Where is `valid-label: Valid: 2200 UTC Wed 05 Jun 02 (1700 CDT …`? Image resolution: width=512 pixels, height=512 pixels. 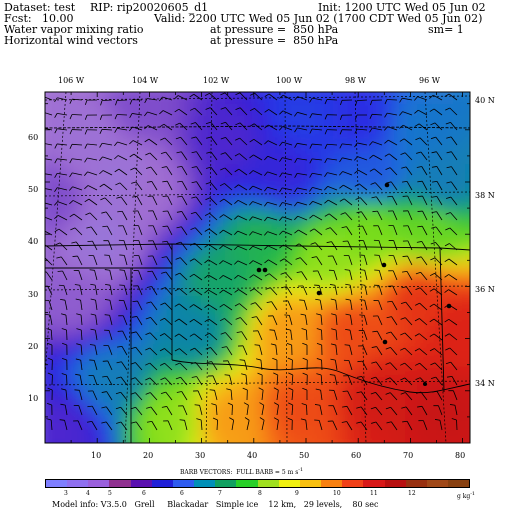
valid-label: Valid: 2200 UTC Wed 05 Jun 02 (1700 CDT … is located at coordinates (318, 18).